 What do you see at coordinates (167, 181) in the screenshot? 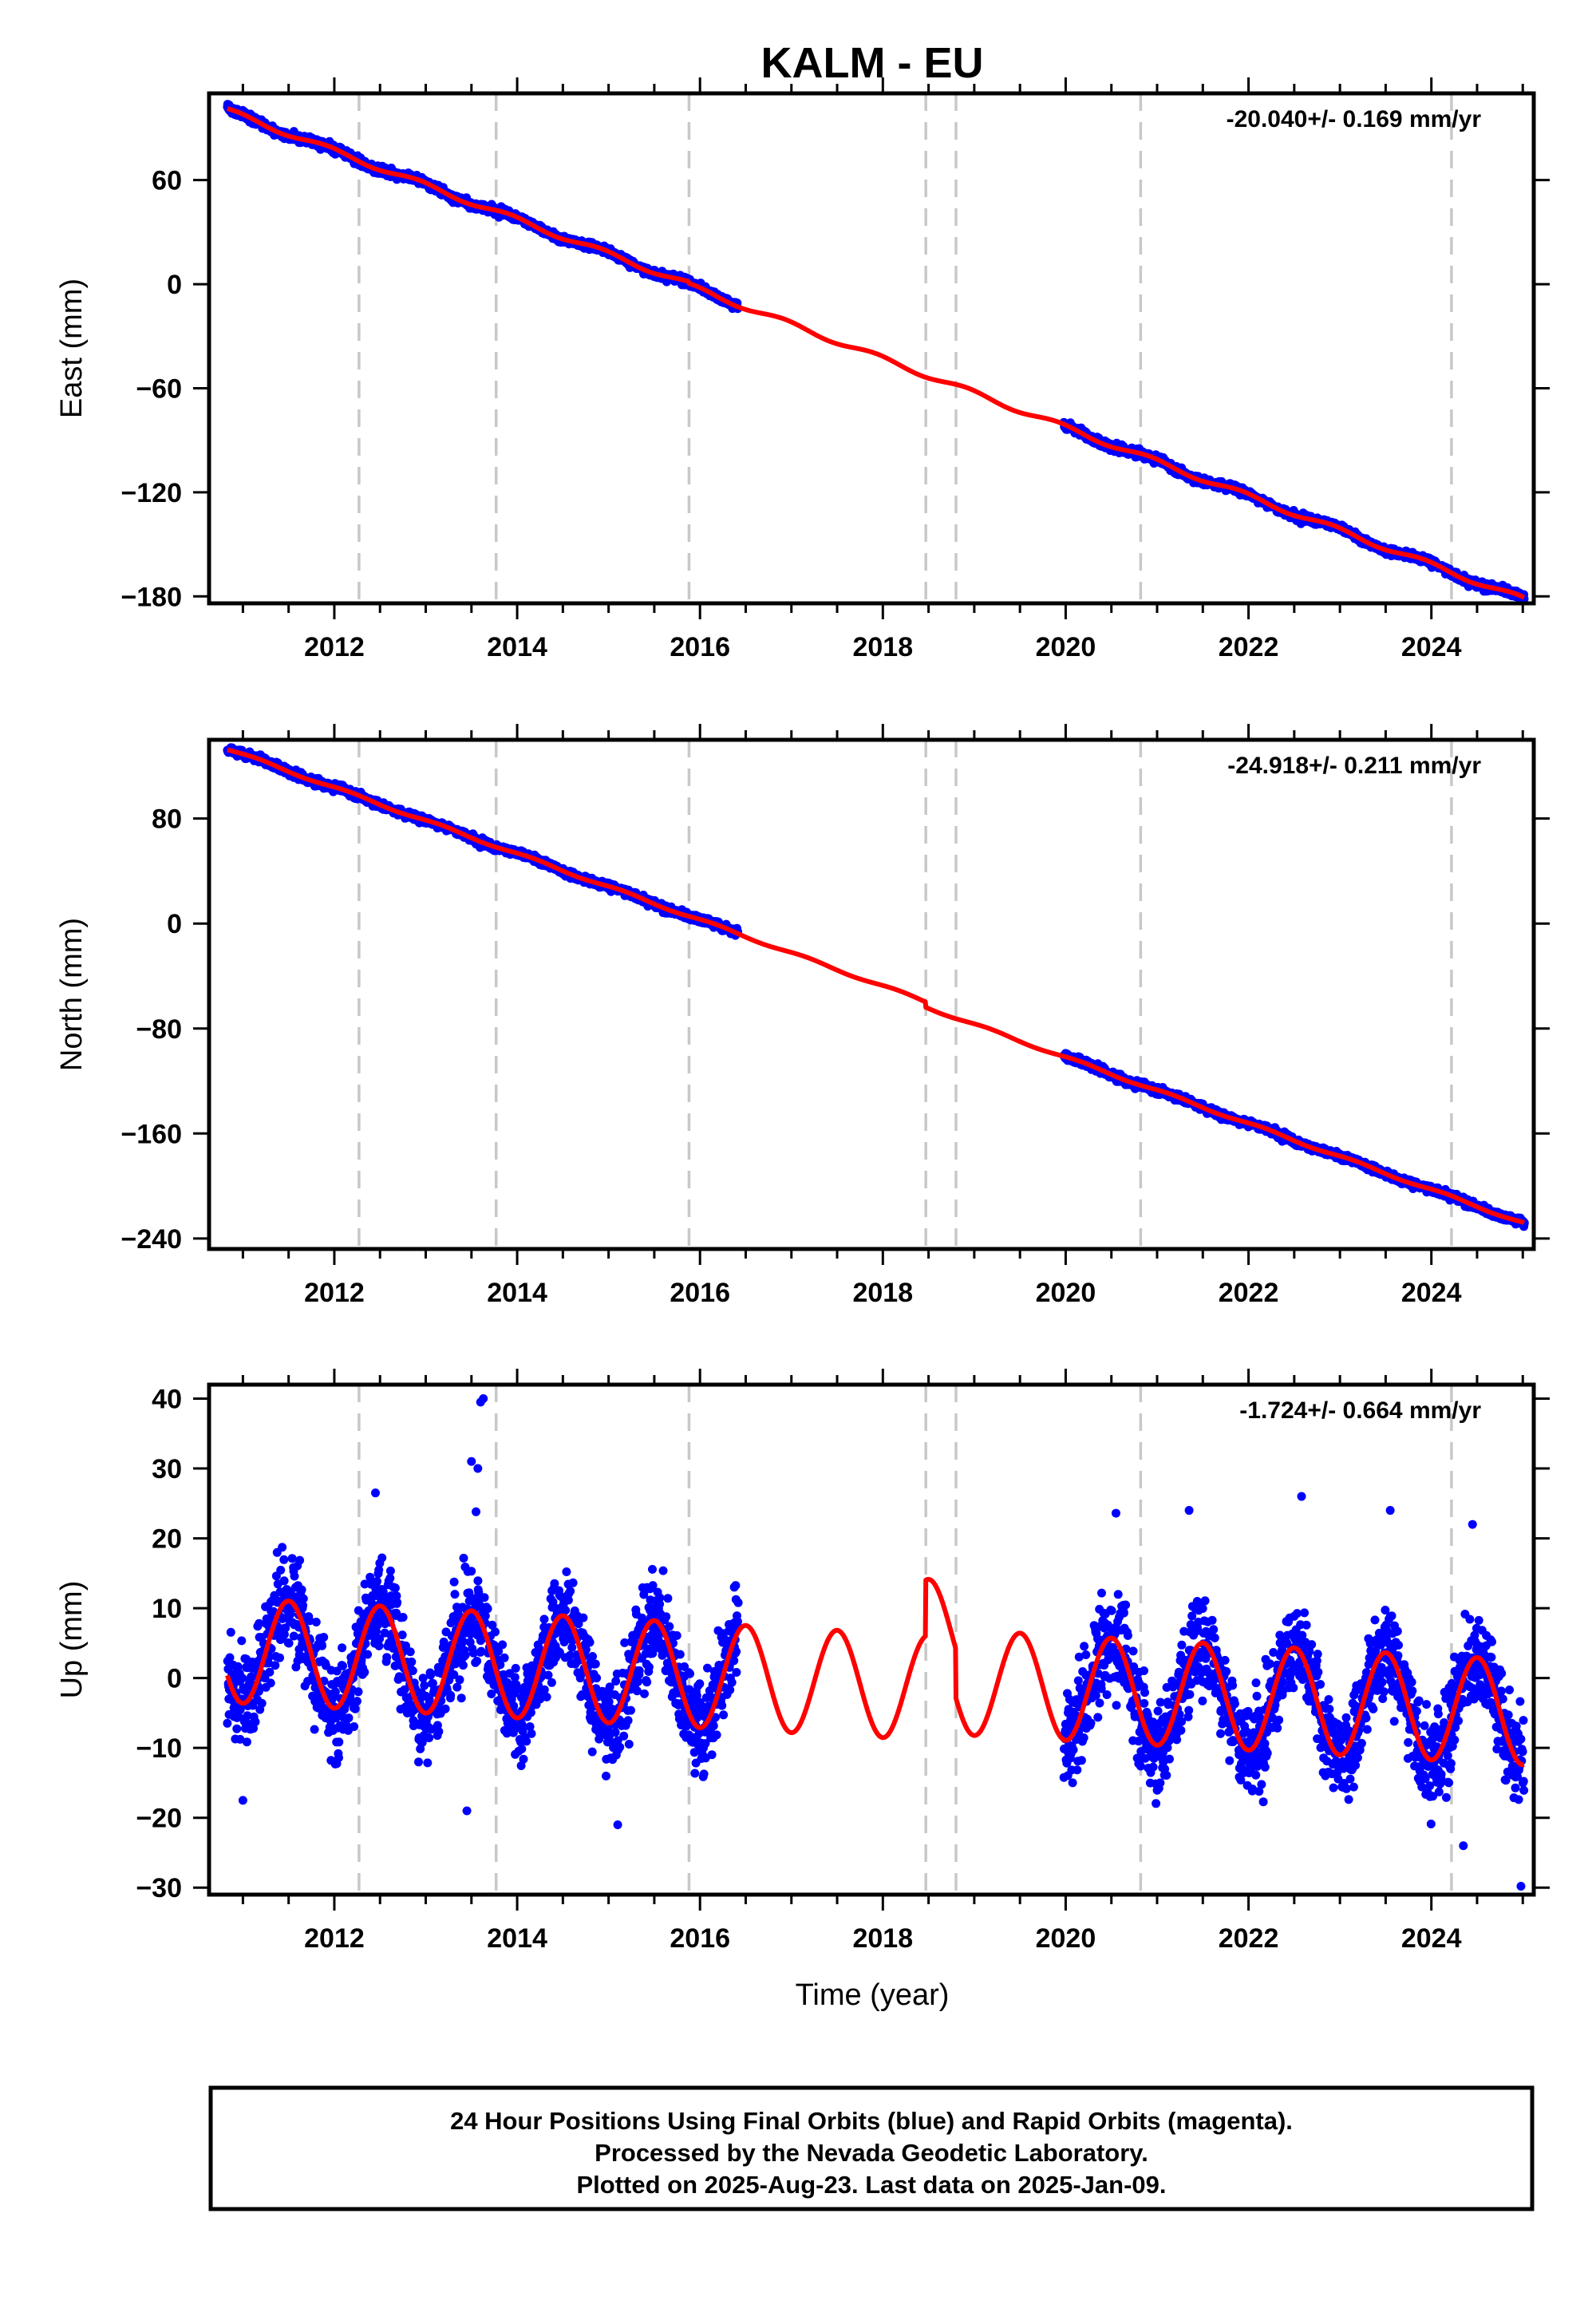
I see `east-y-tick-label: 60` at bounding box center [167, 181].